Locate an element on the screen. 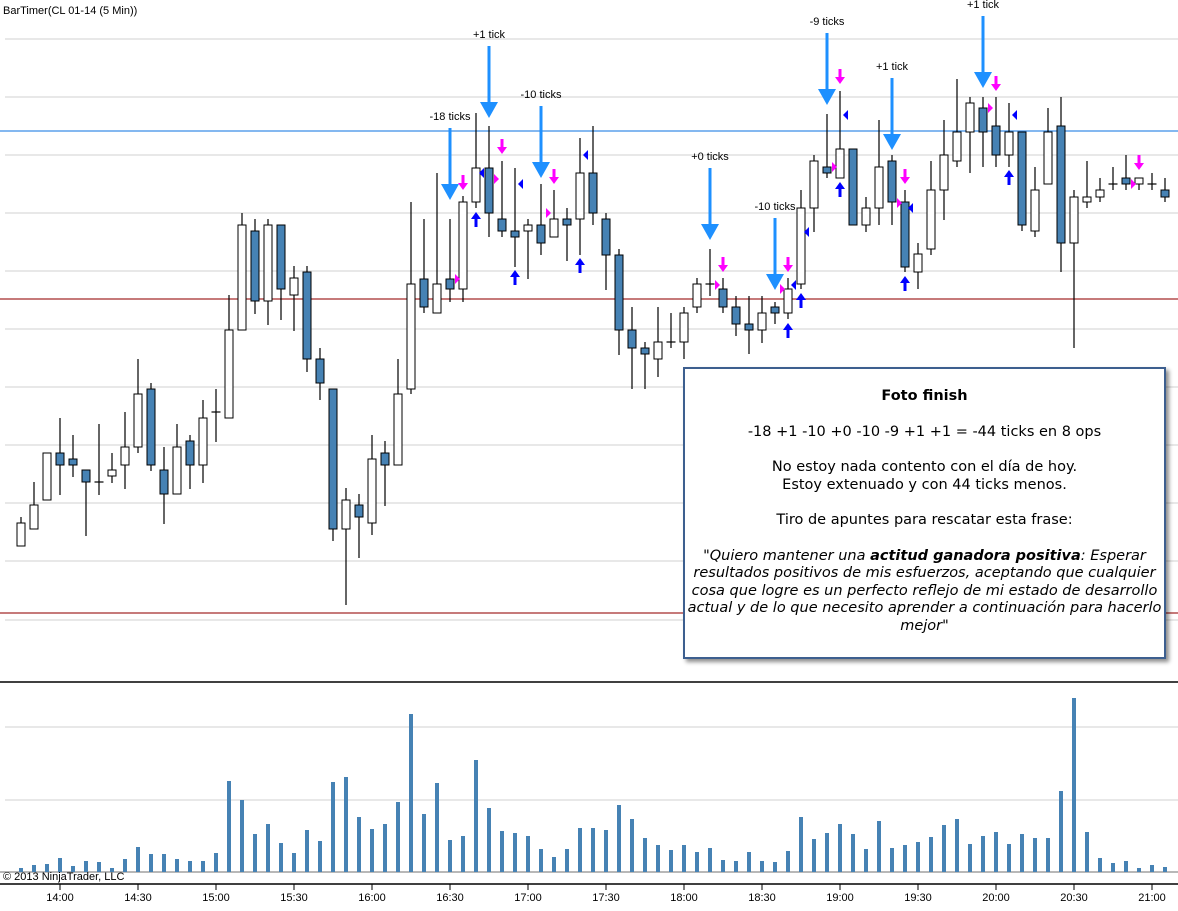  x-tick-label: 17:30 is located at coordinates (606, 898).